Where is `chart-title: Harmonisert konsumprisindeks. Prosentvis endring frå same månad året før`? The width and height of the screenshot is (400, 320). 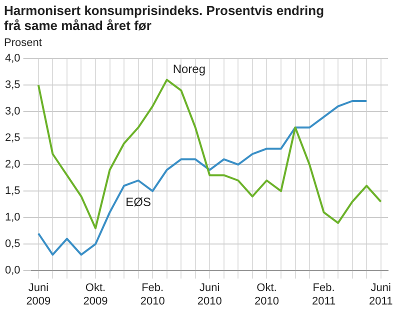 chart-title: Harmonisert konsumprisindeks. Prosentvis endring frå same månad året før is located at coordinates (164, 17).